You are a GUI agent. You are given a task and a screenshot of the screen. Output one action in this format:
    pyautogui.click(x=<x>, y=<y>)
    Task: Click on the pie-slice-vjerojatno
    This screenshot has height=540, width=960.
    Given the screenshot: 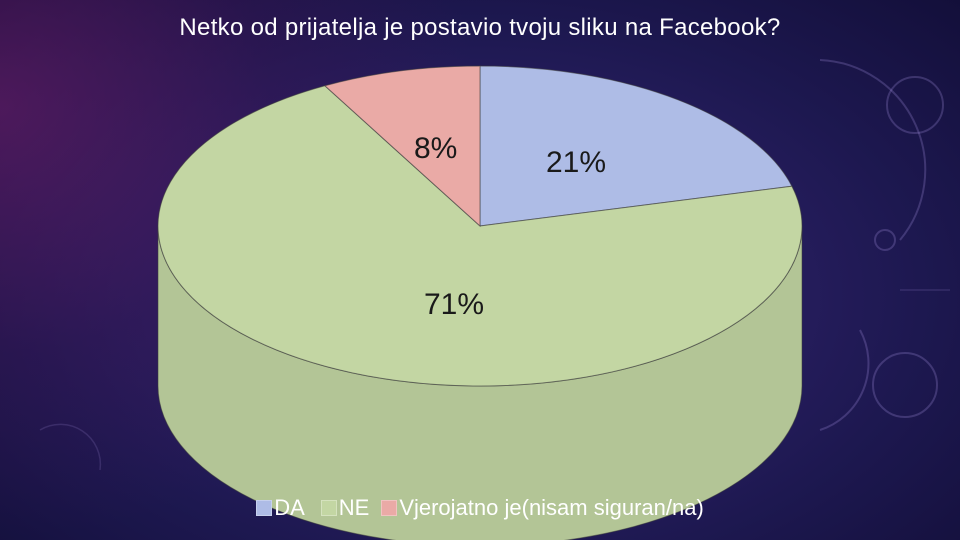 What is the action you would take?
    pyautogui.click(x=402, y=146)
    